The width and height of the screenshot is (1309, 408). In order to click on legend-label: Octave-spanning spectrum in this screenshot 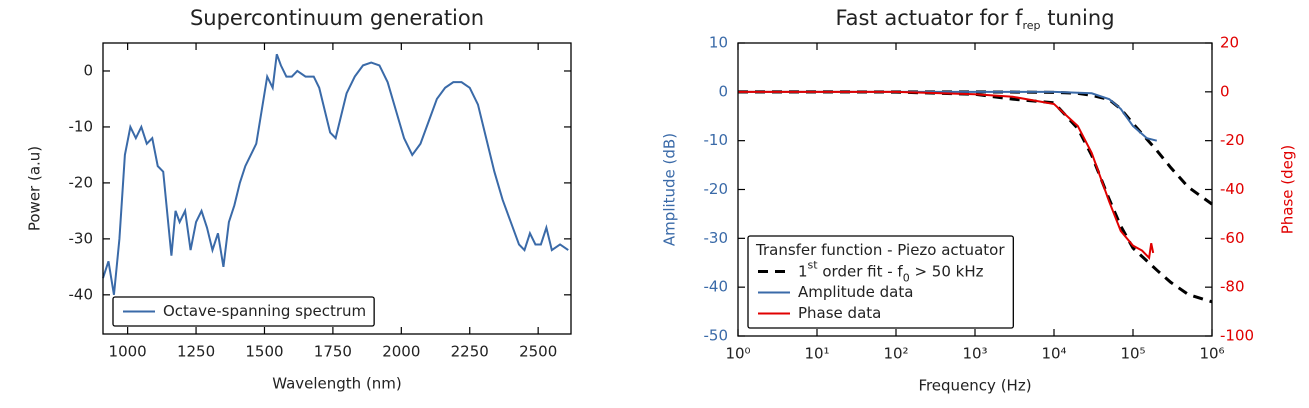, I will do `click(264, 311)`.